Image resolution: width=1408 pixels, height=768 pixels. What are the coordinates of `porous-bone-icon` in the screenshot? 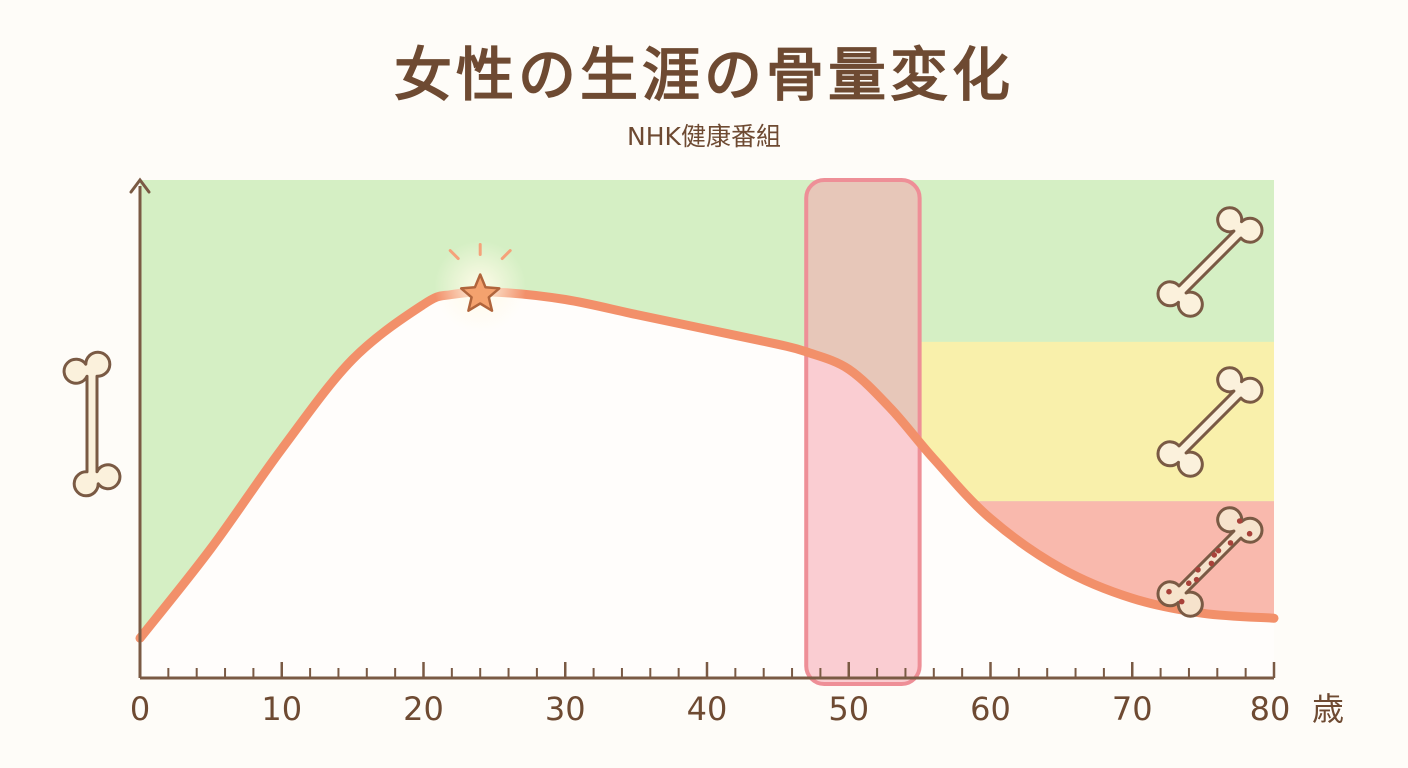 It's located at (1210, 562).